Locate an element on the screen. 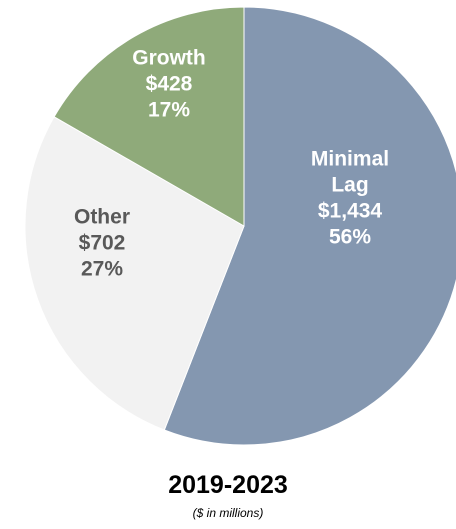 The image size is (456, 529). slice-label-growth: Growth $428 17% is located at coordinates (169, 84).